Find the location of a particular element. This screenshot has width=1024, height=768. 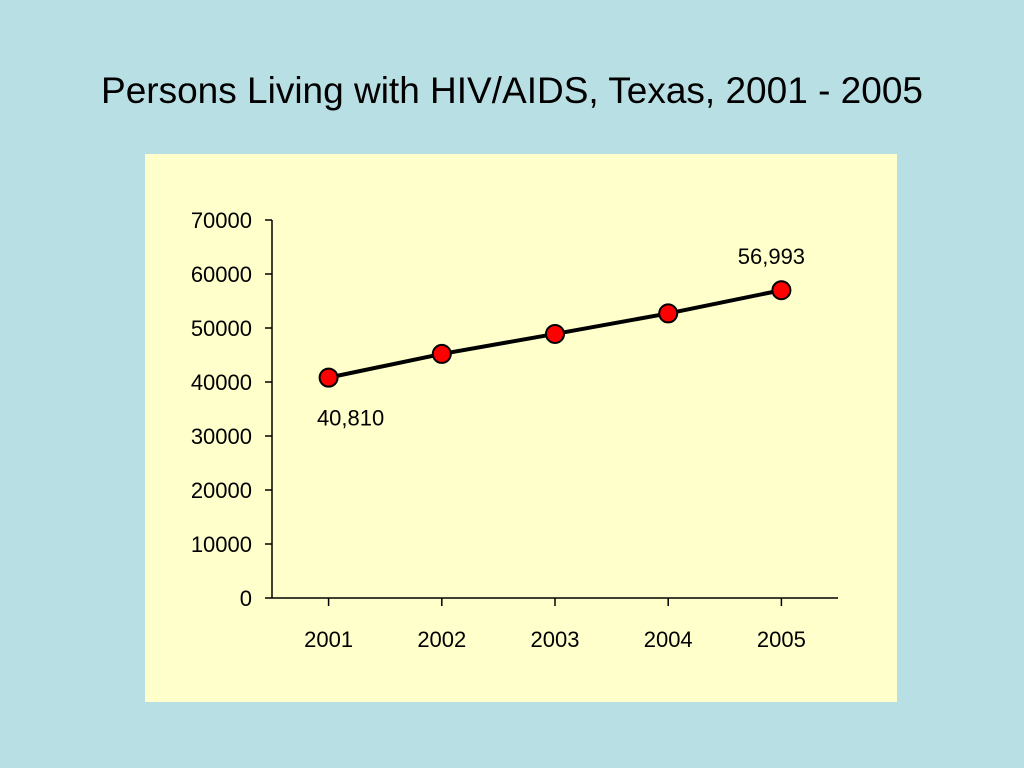

y-tick-label: 0 is located at coordinates (246, 598).